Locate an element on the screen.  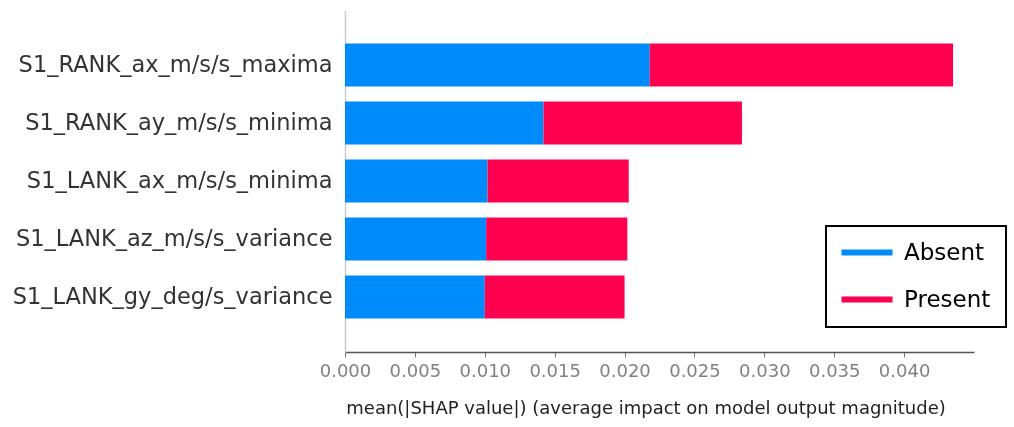
x-tick-label: 0.035 is located at coordinates (834, 370).